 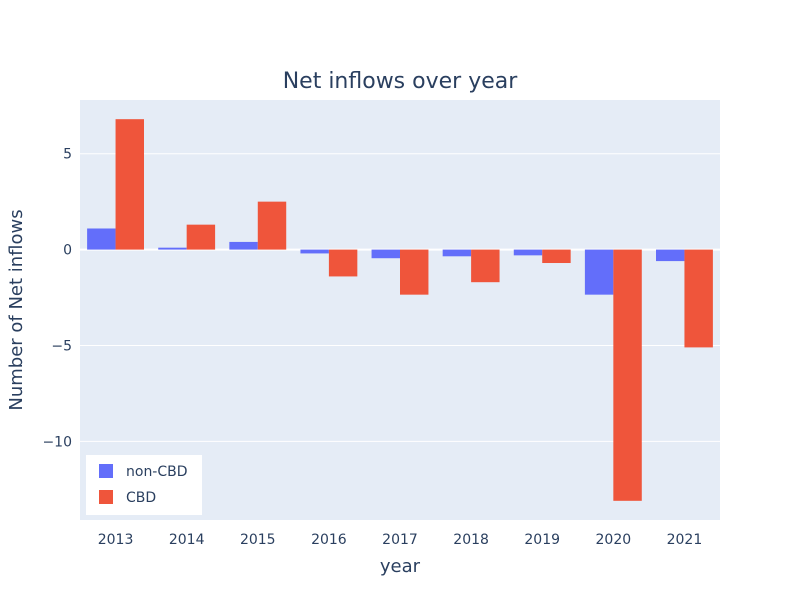 I want to click on bar-non-CBD-2019, so click(x=528, y=252).